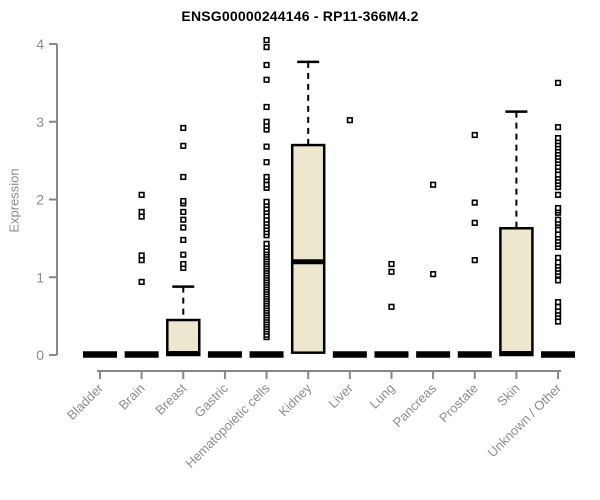  I want to click on x-tick-label: Lung, so click(382, 396).